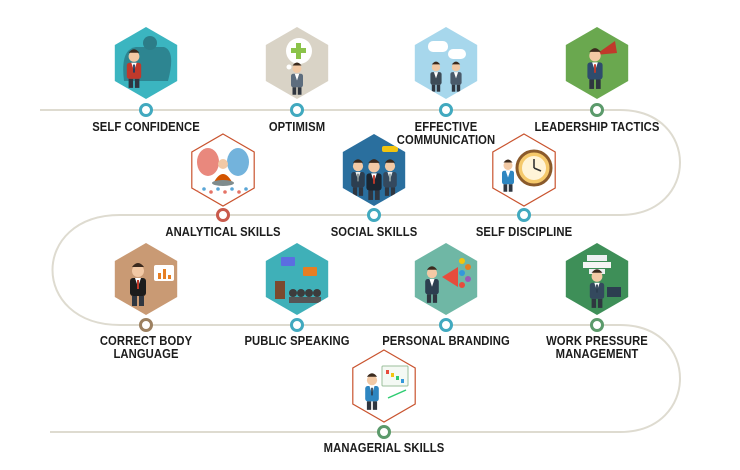 This screenshot has height=470, width=740. I want to click on skill-label-self-discipline: SELF DISCIPLINE, so click(524, 232).